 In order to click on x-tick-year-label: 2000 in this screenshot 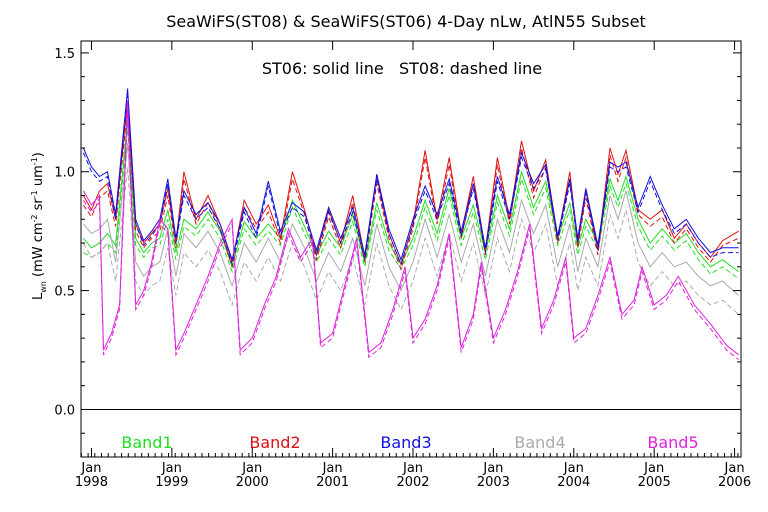, I will do `click(252, 482)`.